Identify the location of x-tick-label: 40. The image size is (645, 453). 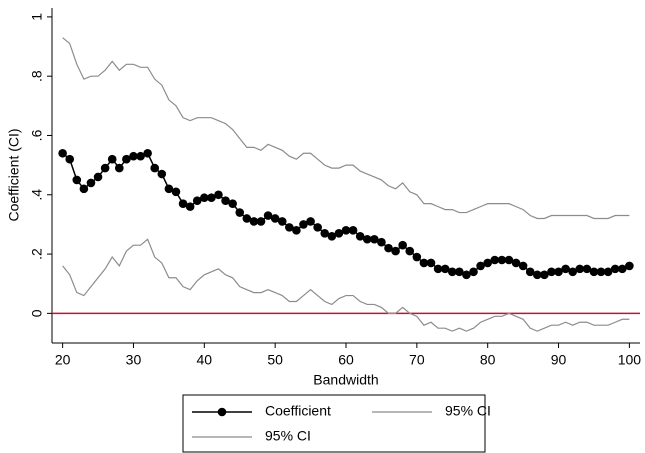
(205, 360).